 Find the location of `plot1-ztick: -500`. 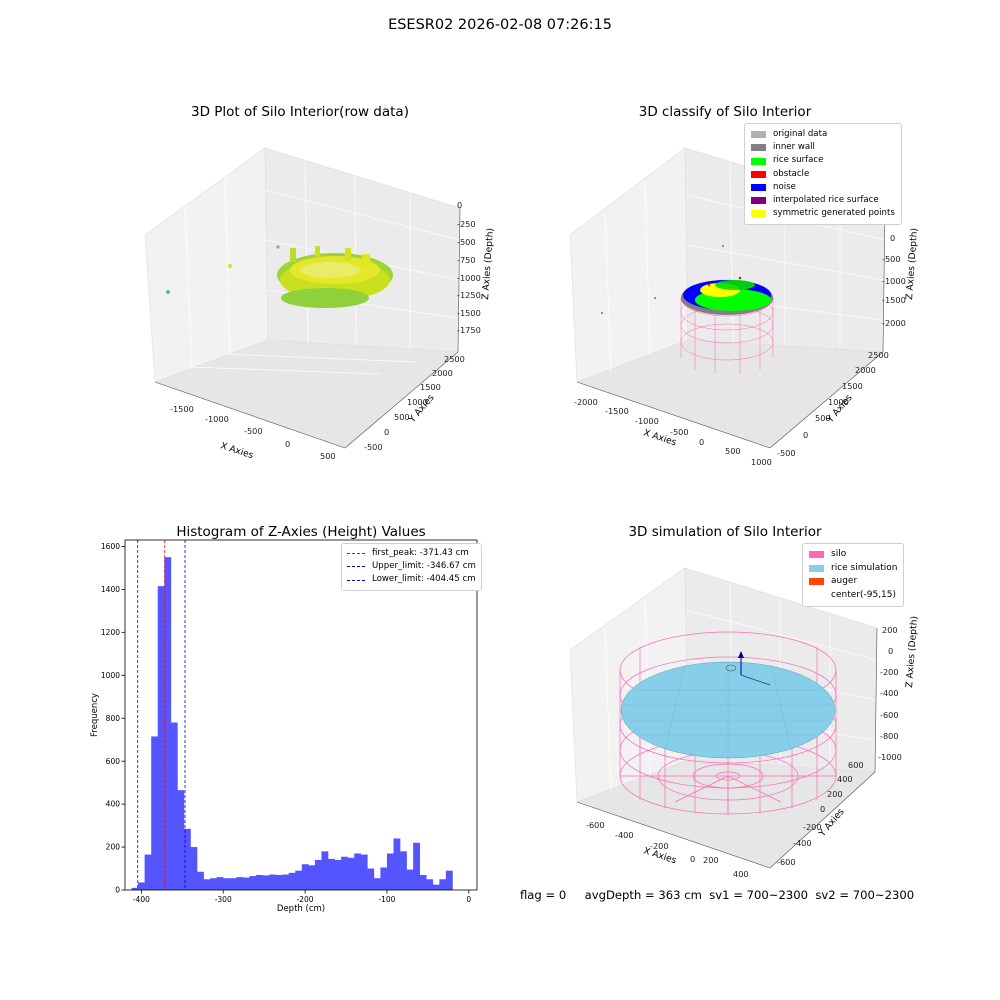

plot1-ztick: -500 is located at coordinates (466, 242).